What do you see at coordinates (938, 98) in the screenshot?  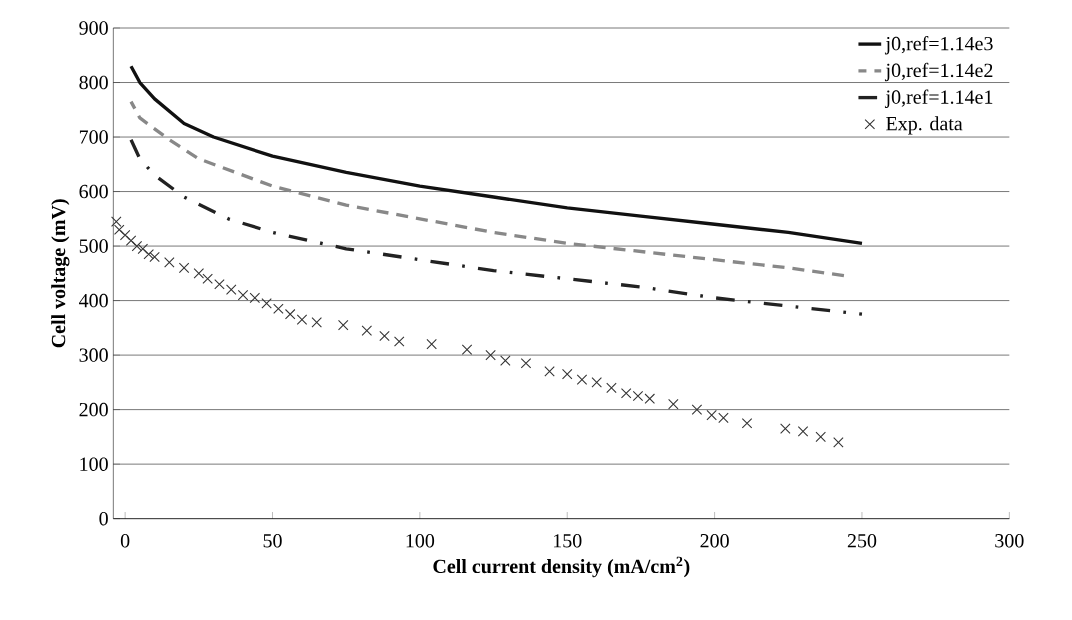 I see `legend-label: j0,ref=1.14e1` at bounding box center [938, 98].